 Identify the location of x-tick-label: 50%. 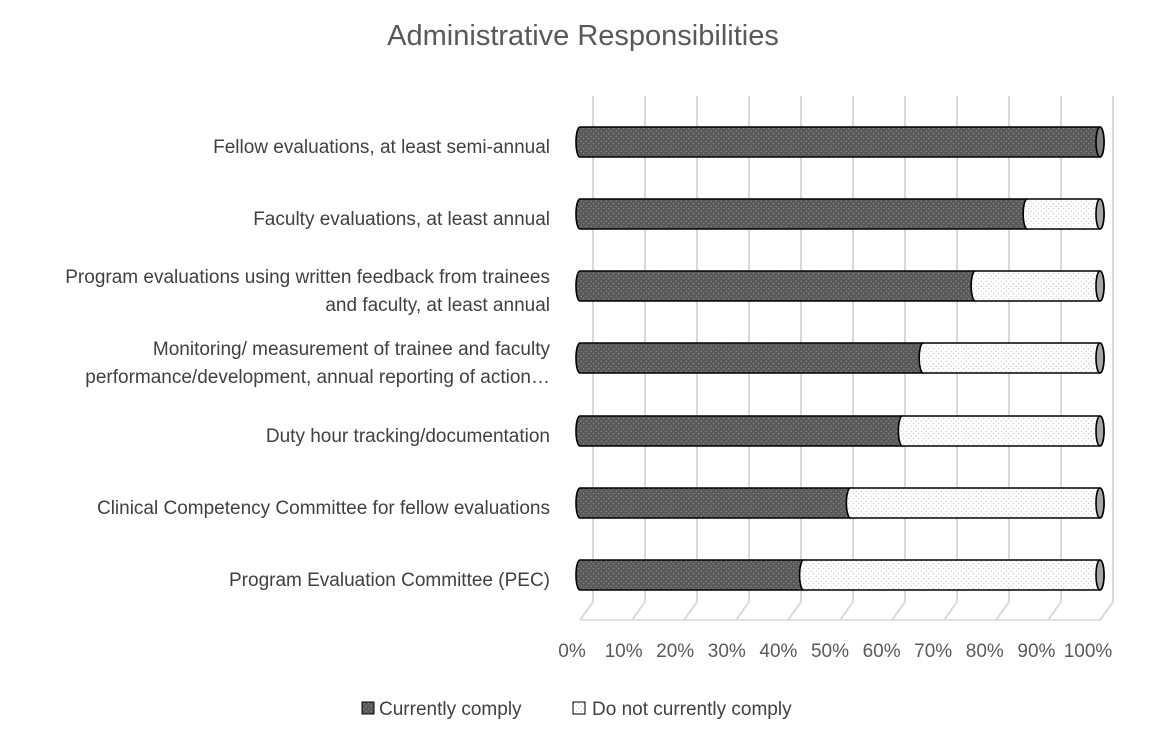
(830, 651).